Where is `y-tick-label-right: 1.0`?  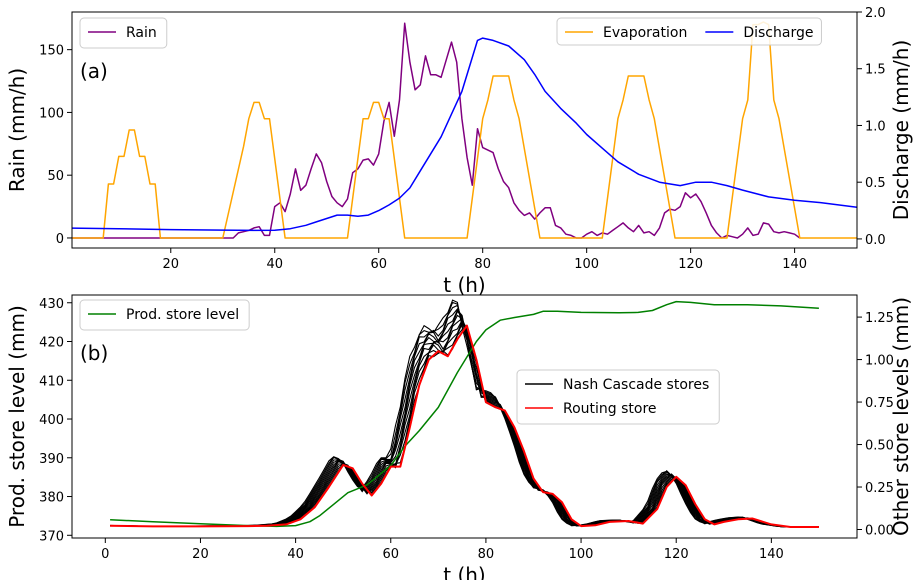
y-tick-label-right: 1.0 is located at coordinates (875, 126).